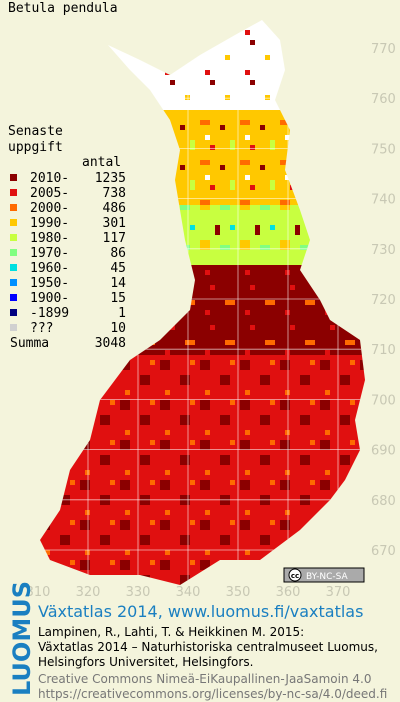  What do you see at coordinates (383, 400) in the screenshot?
I see `y-tick-label: 700` at bounding box center [383, 400].